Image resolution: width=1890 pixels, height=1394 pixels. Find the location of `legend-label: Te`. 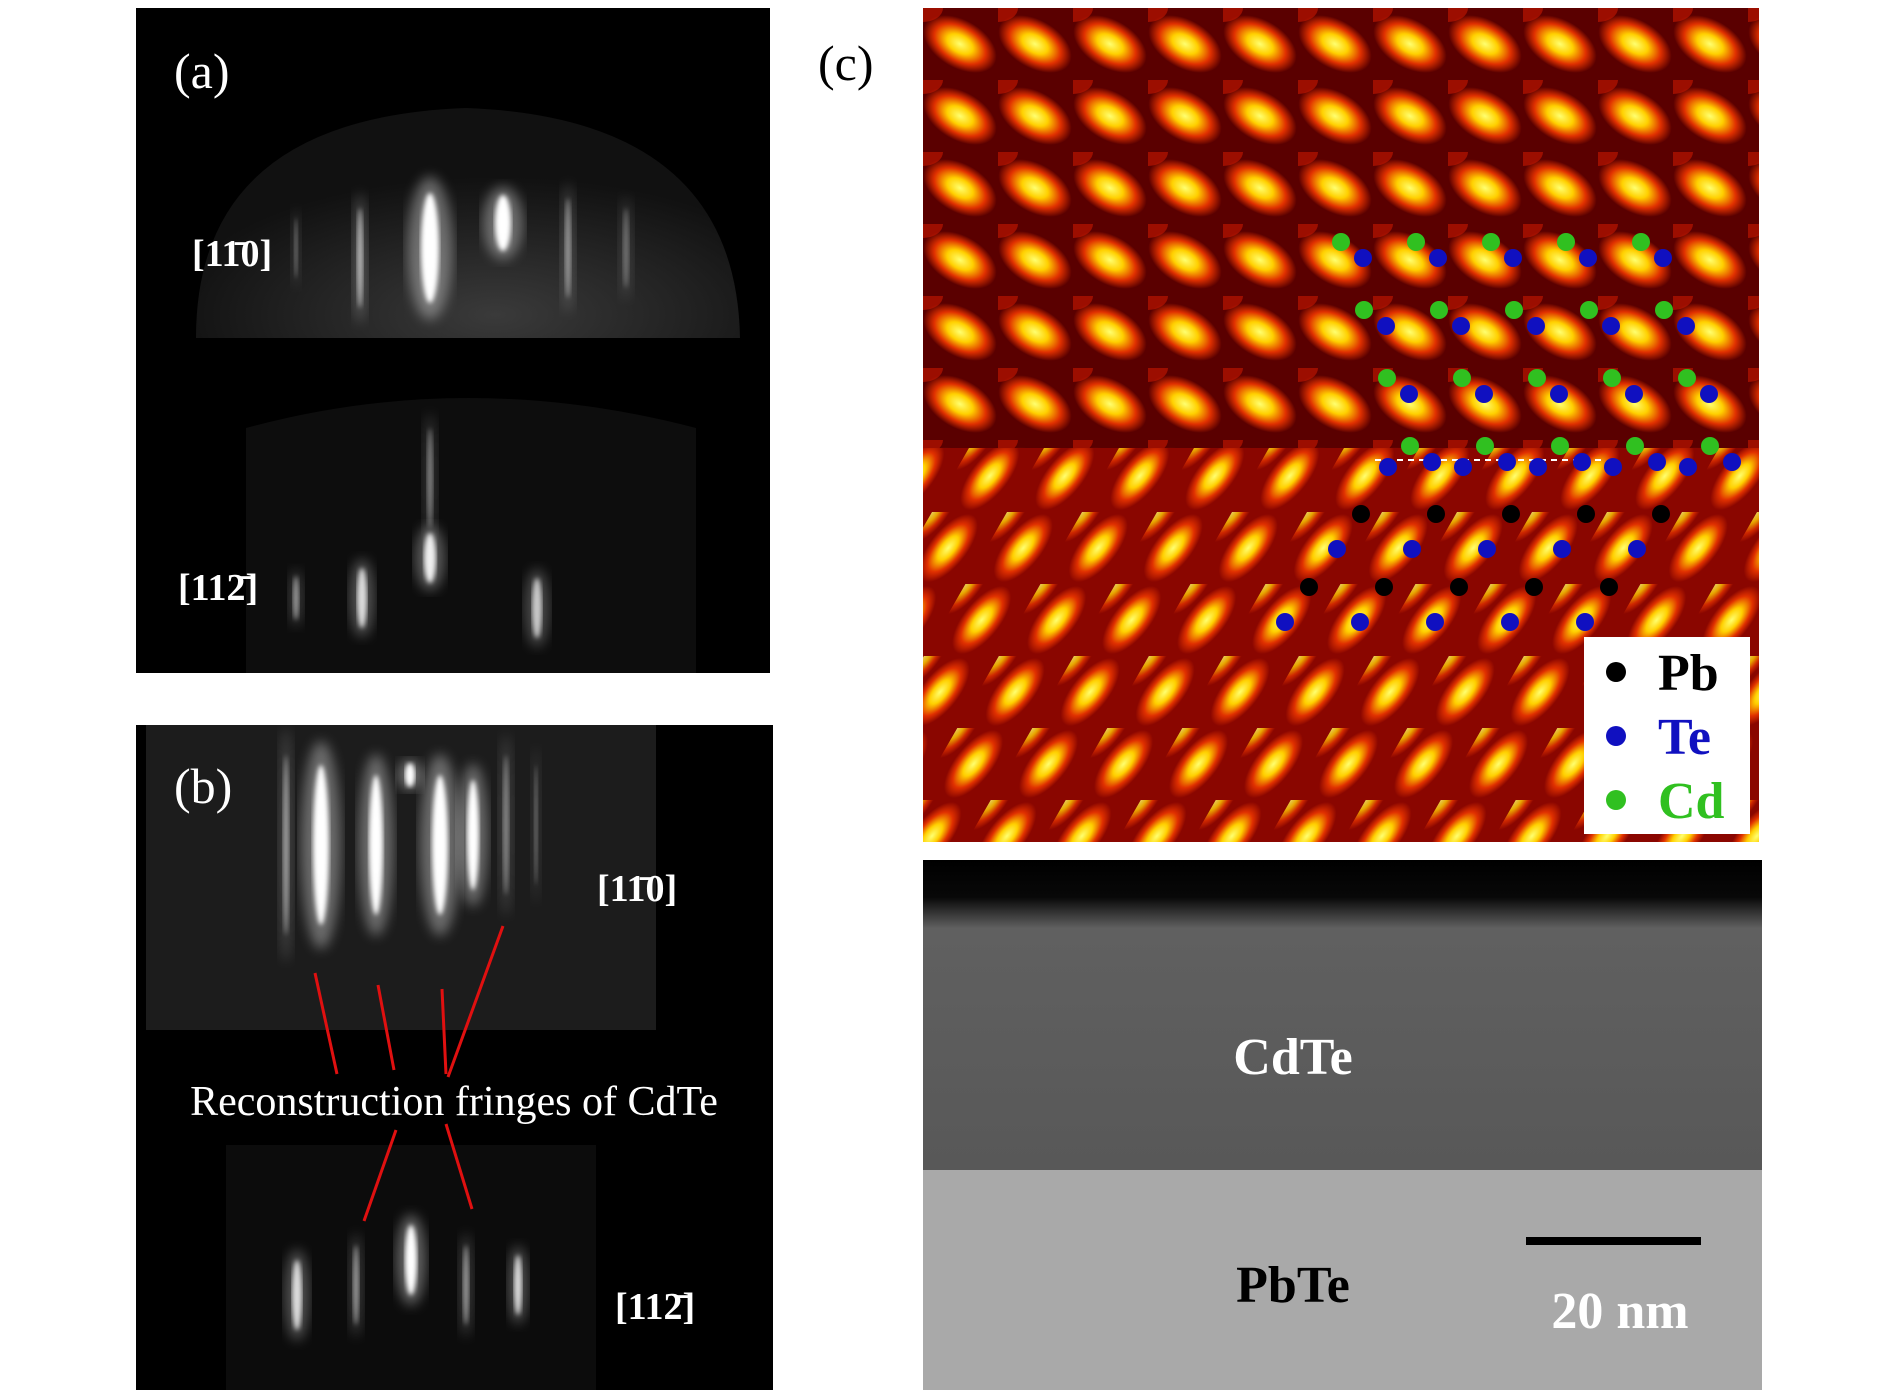

legend-label: Te is located at coordinates (1684, 737).